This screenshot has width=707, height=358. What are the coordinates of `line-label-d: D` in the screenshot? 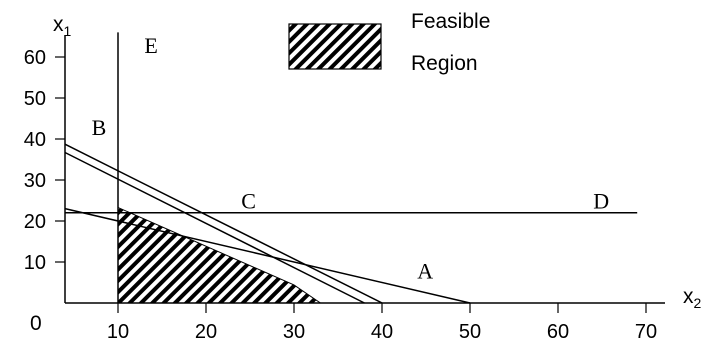 It's located at (601, 201).